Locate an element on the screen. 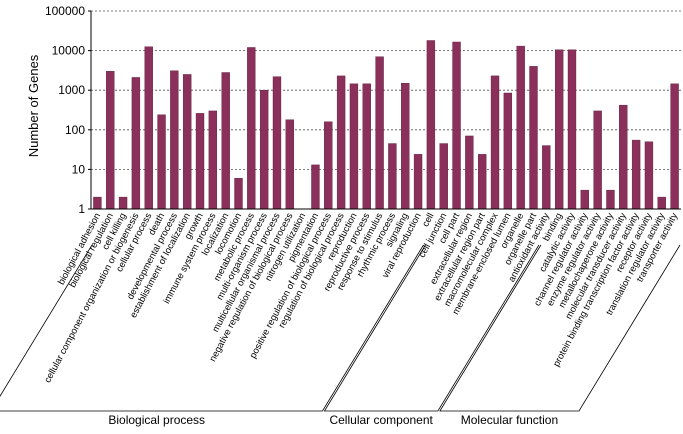 The height and width of the screenshot is (434, 683). group-label: Molecular function is located at coordinates (509, 420).